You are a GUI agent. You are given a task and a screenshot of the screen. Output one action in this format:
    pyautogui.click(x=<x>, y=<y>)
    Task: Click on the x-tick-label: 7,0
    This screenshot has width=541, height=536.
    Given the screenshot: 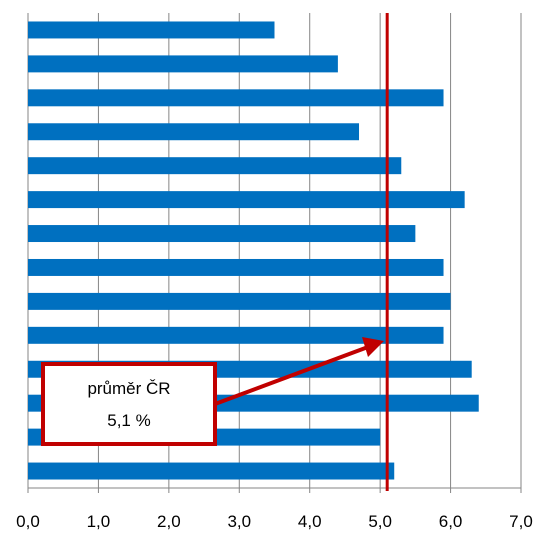 What is the action you would take?
    pyautogui.click(x=521, y=521)
    